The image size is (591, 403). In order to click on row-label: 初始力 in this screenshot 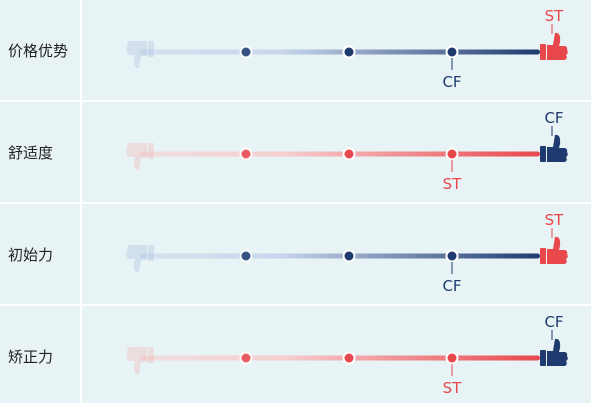, I will do `click(30, 255)`.